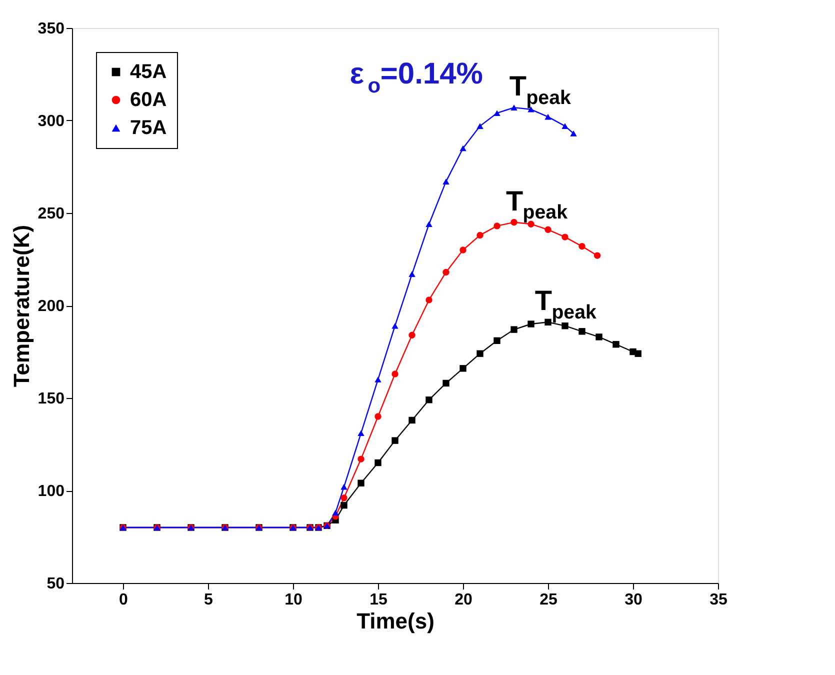  What do you see at coordinates (148, 72) in the screenshot?
I see `legend-label: 45A` at bounding box center [148, 72].